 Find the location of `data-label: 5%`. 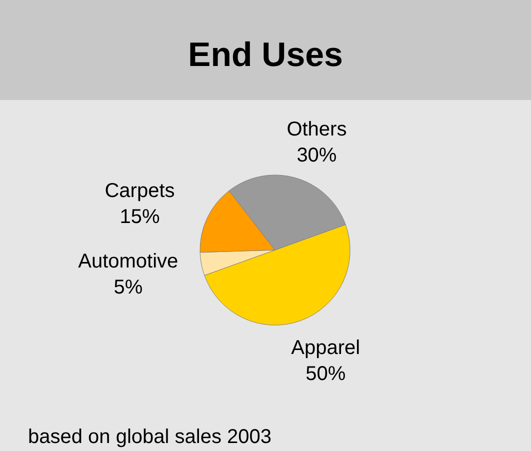

data-label: 5% is located at coordinates (128, 287).